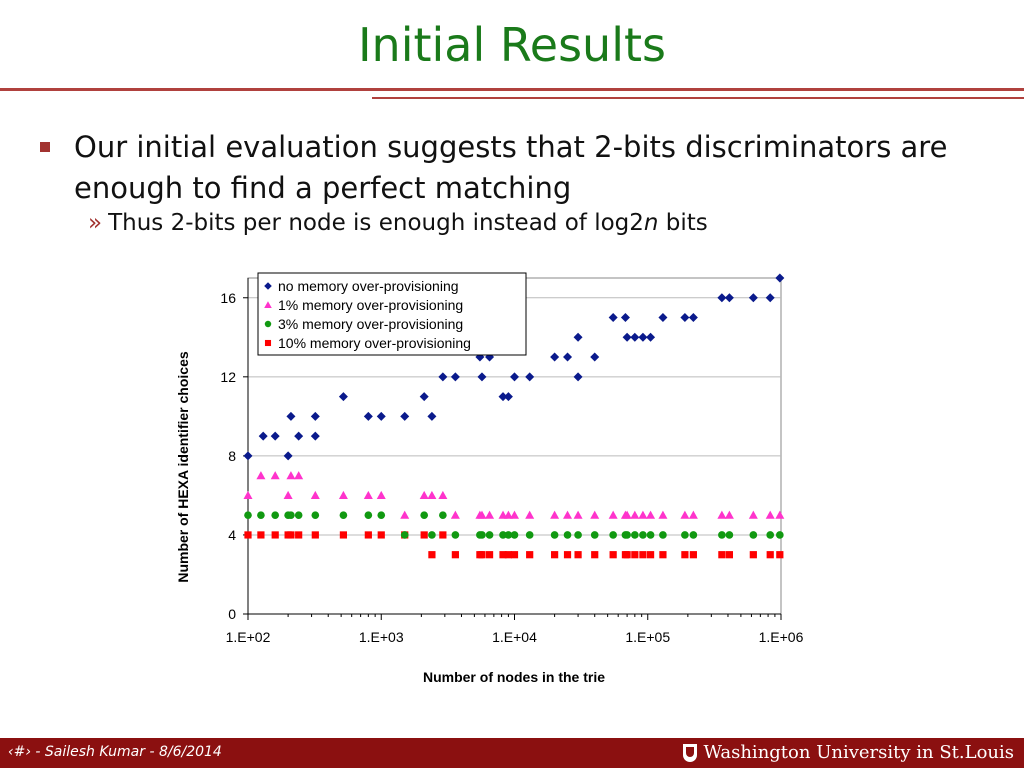  Describe the element at coordinates (374, 343) in the screenshot. I see `legend-label: 10% memory over-provisioning` at that location.